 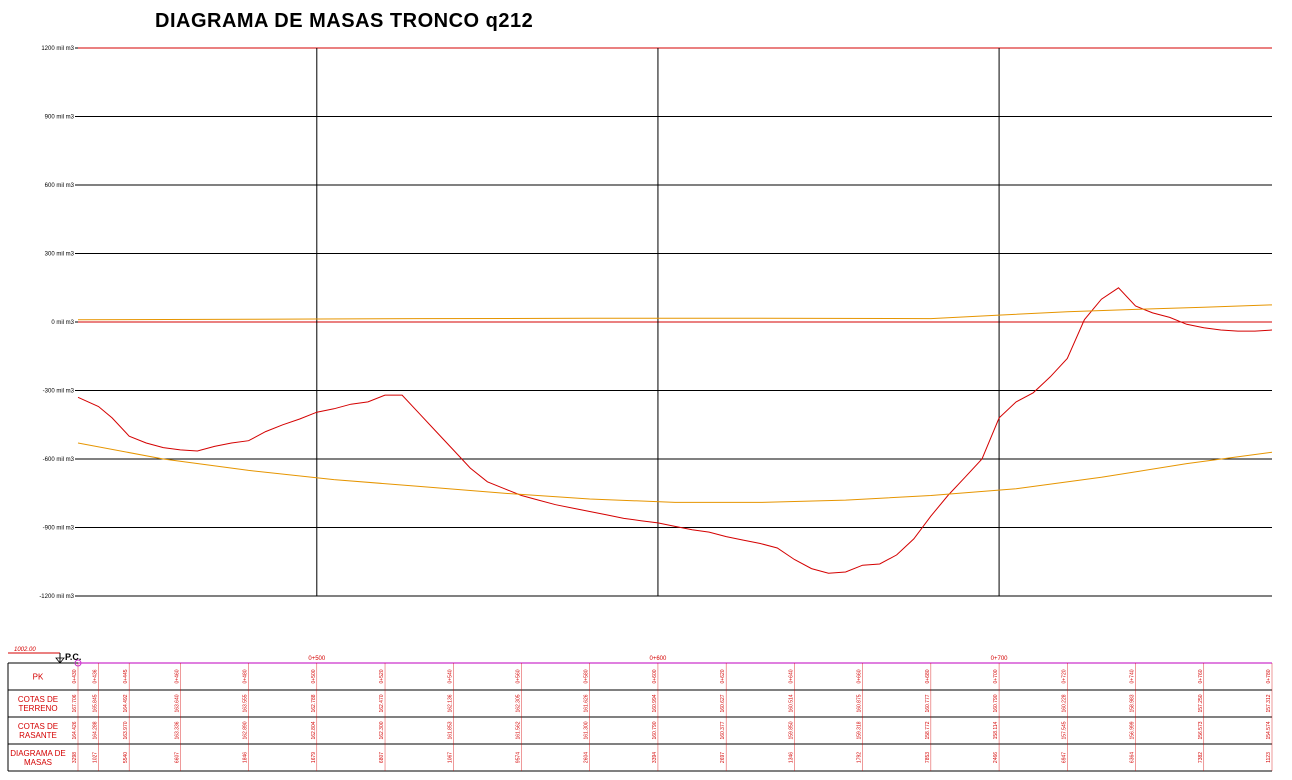 What do you see at coordinates (59, 460) in the screenshot?
I see `y-tick-label: -600 mil m3` at bounding box center [59, 460].